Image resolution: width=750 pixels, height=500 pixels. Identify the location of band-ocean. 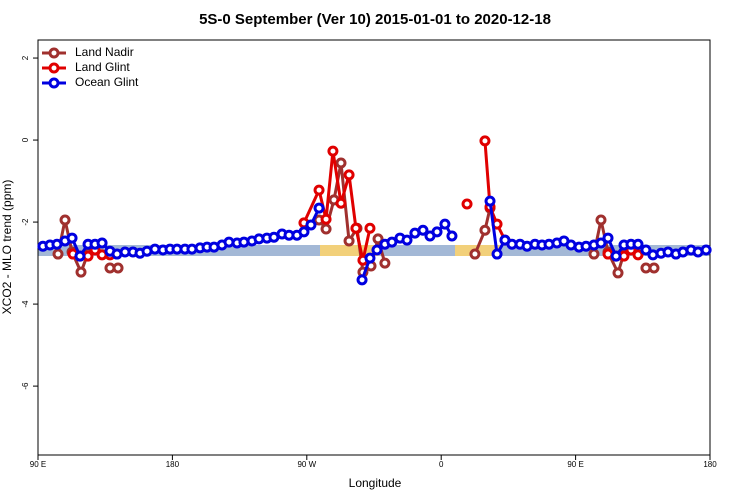
(416, 250).